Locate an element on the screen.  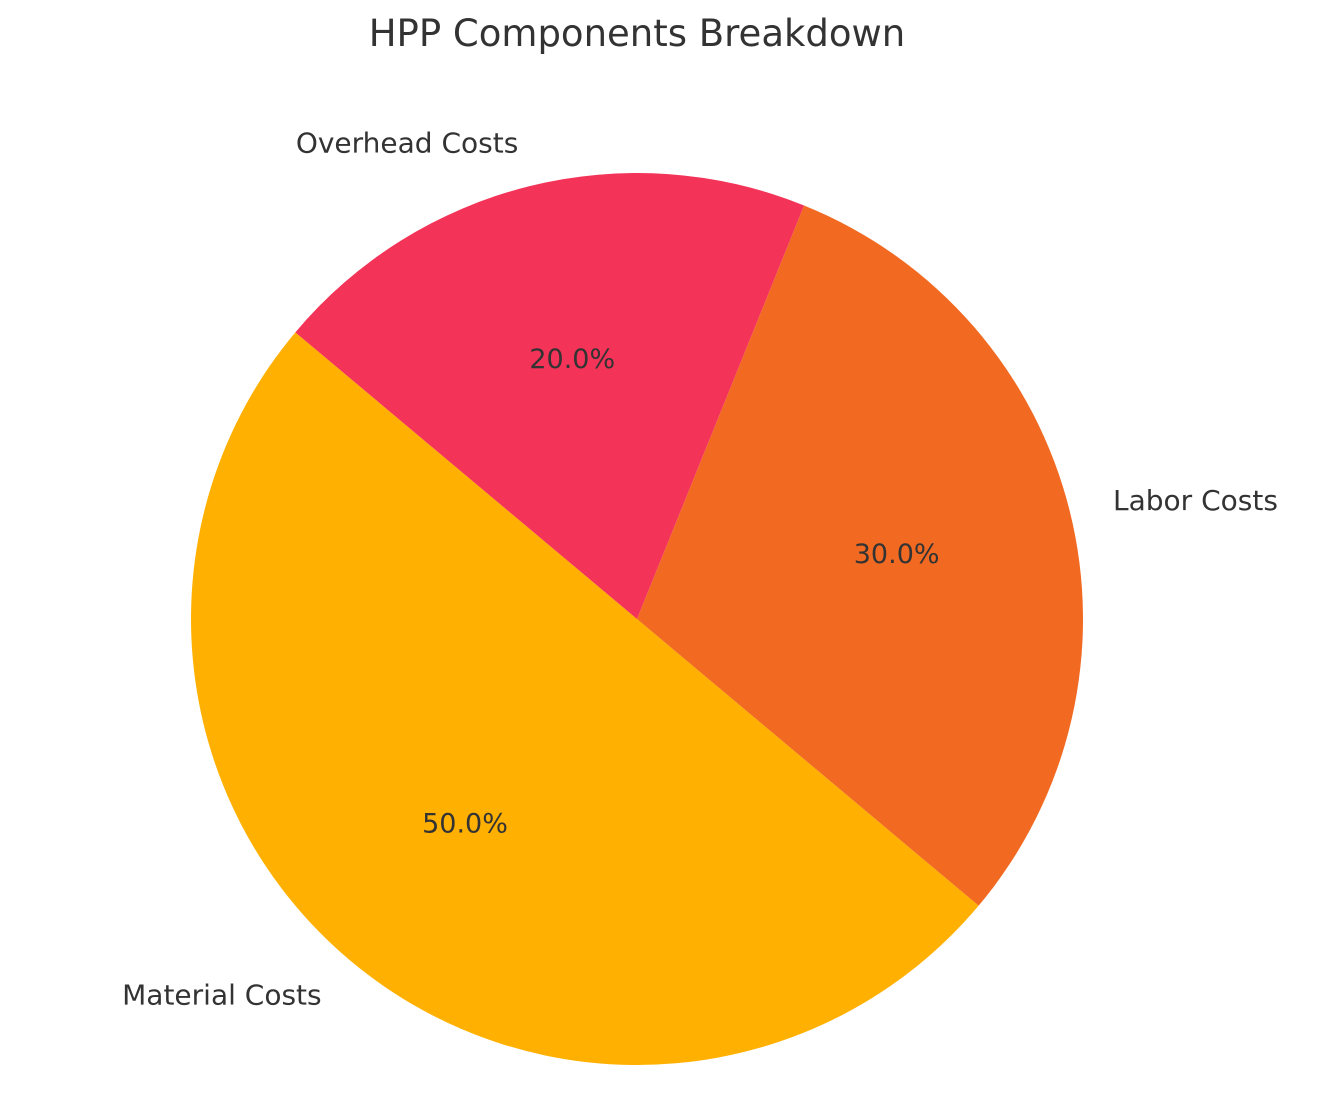
slice-label-labor-costs: Labor Costs is located at coordinates (1195, 500).